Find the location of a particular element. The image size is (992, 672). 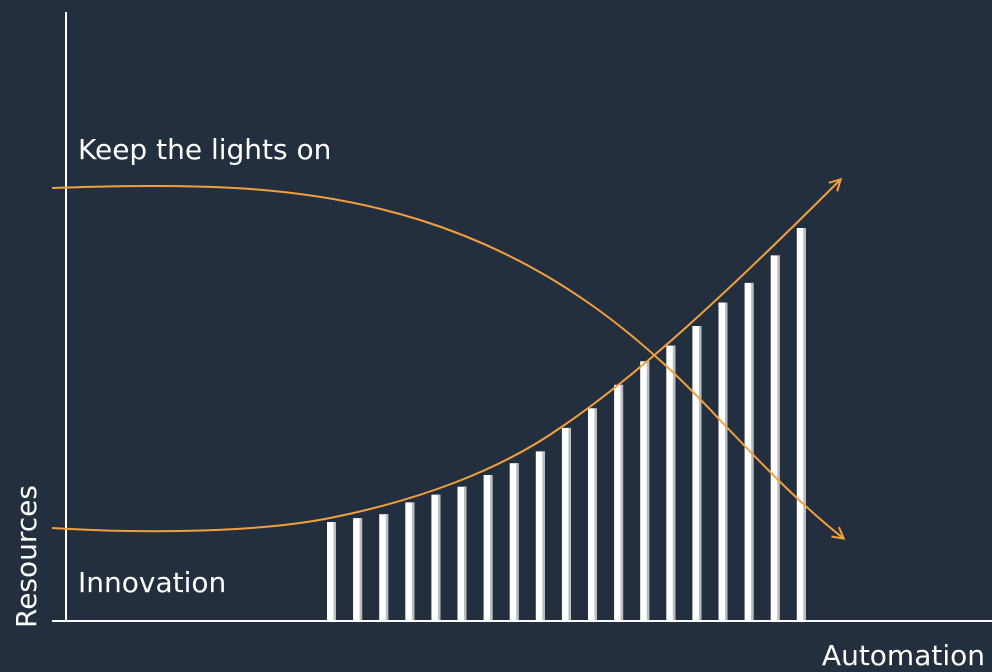

innovation-label: Innovation is located at coordinates (152, 582).